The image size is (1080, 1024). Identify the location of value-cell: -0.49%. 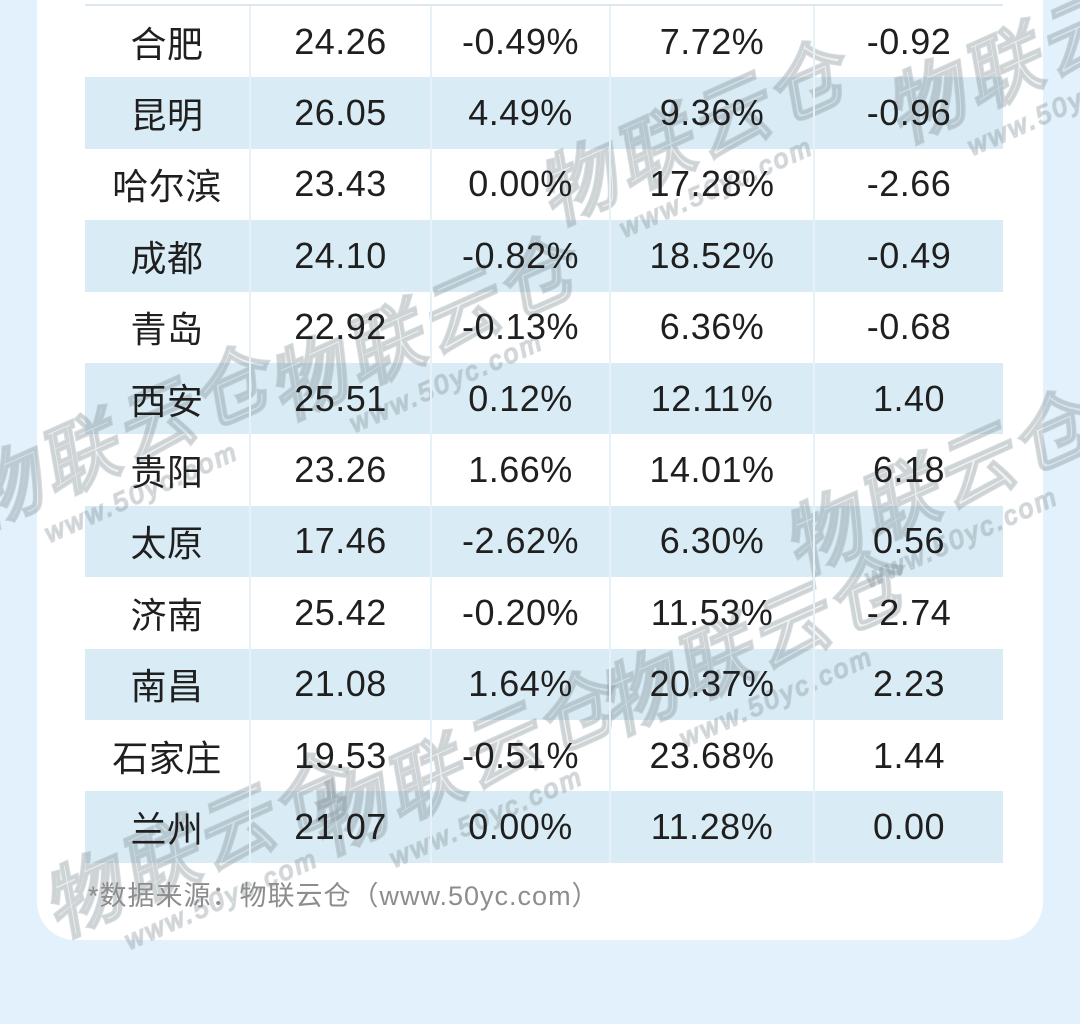
(519, 42).